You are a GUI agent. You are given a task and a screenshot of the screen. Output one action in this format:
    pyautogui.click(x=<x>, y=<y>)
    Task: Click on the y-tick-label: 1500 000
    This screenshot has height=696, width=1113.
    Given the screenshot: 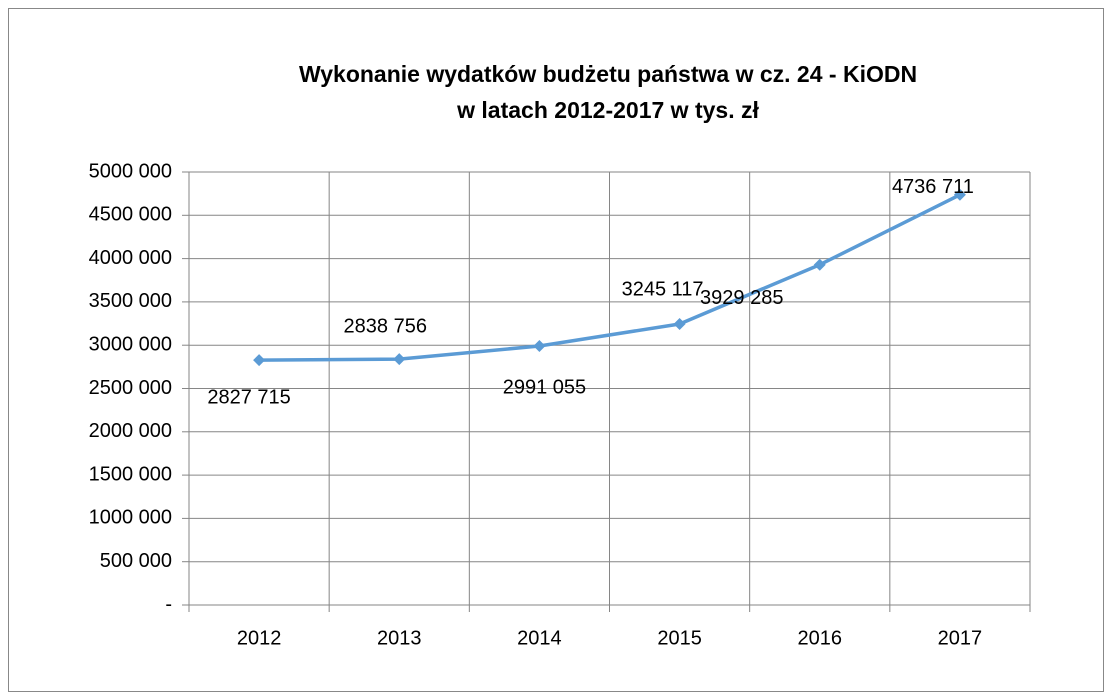 What is the action you would take?
    pyautogui.click(x=130, y=474)
    